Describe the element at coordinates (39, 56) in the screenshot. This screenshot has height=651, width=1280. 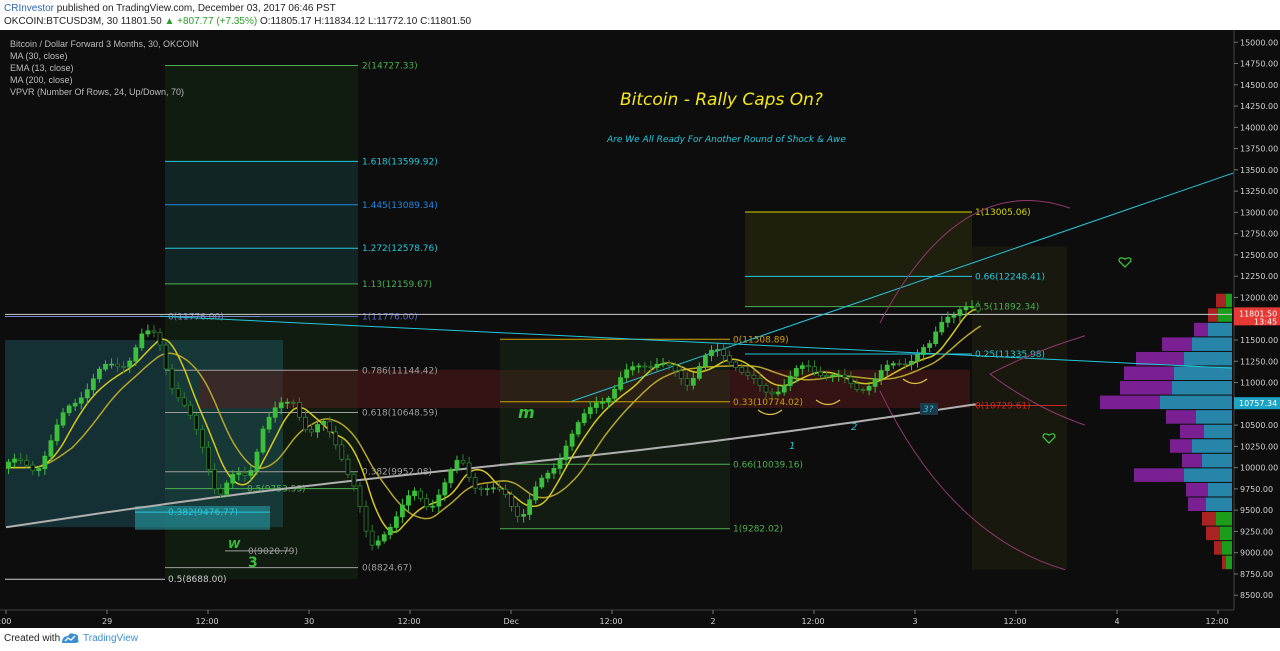
I see `legend-ma30: MA (30, close)` at that location.